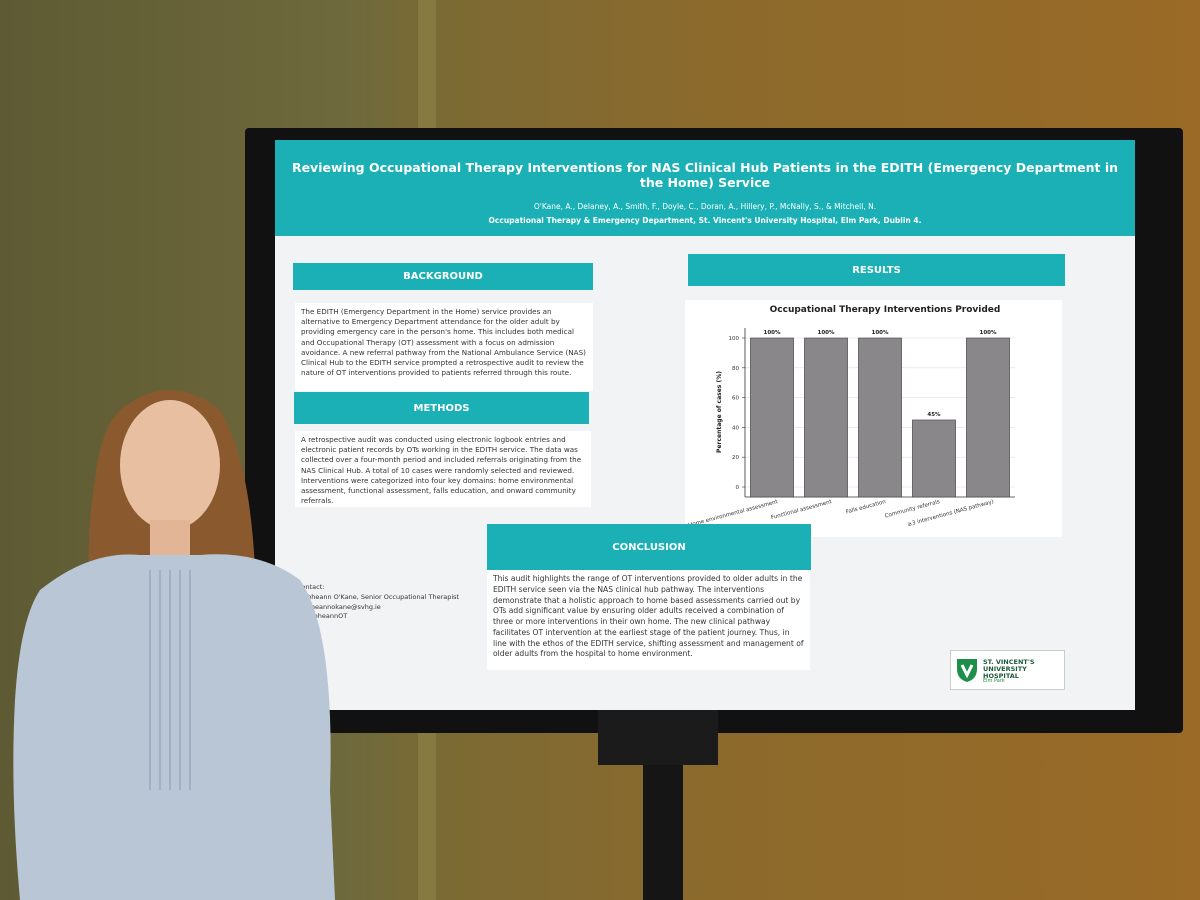 The height and width of the screenshot is (900, 1200). Describe the element at coordinates (719, 412) in the screenshot. I see `y-axis-label: Percentage of cases (%)` at that location.